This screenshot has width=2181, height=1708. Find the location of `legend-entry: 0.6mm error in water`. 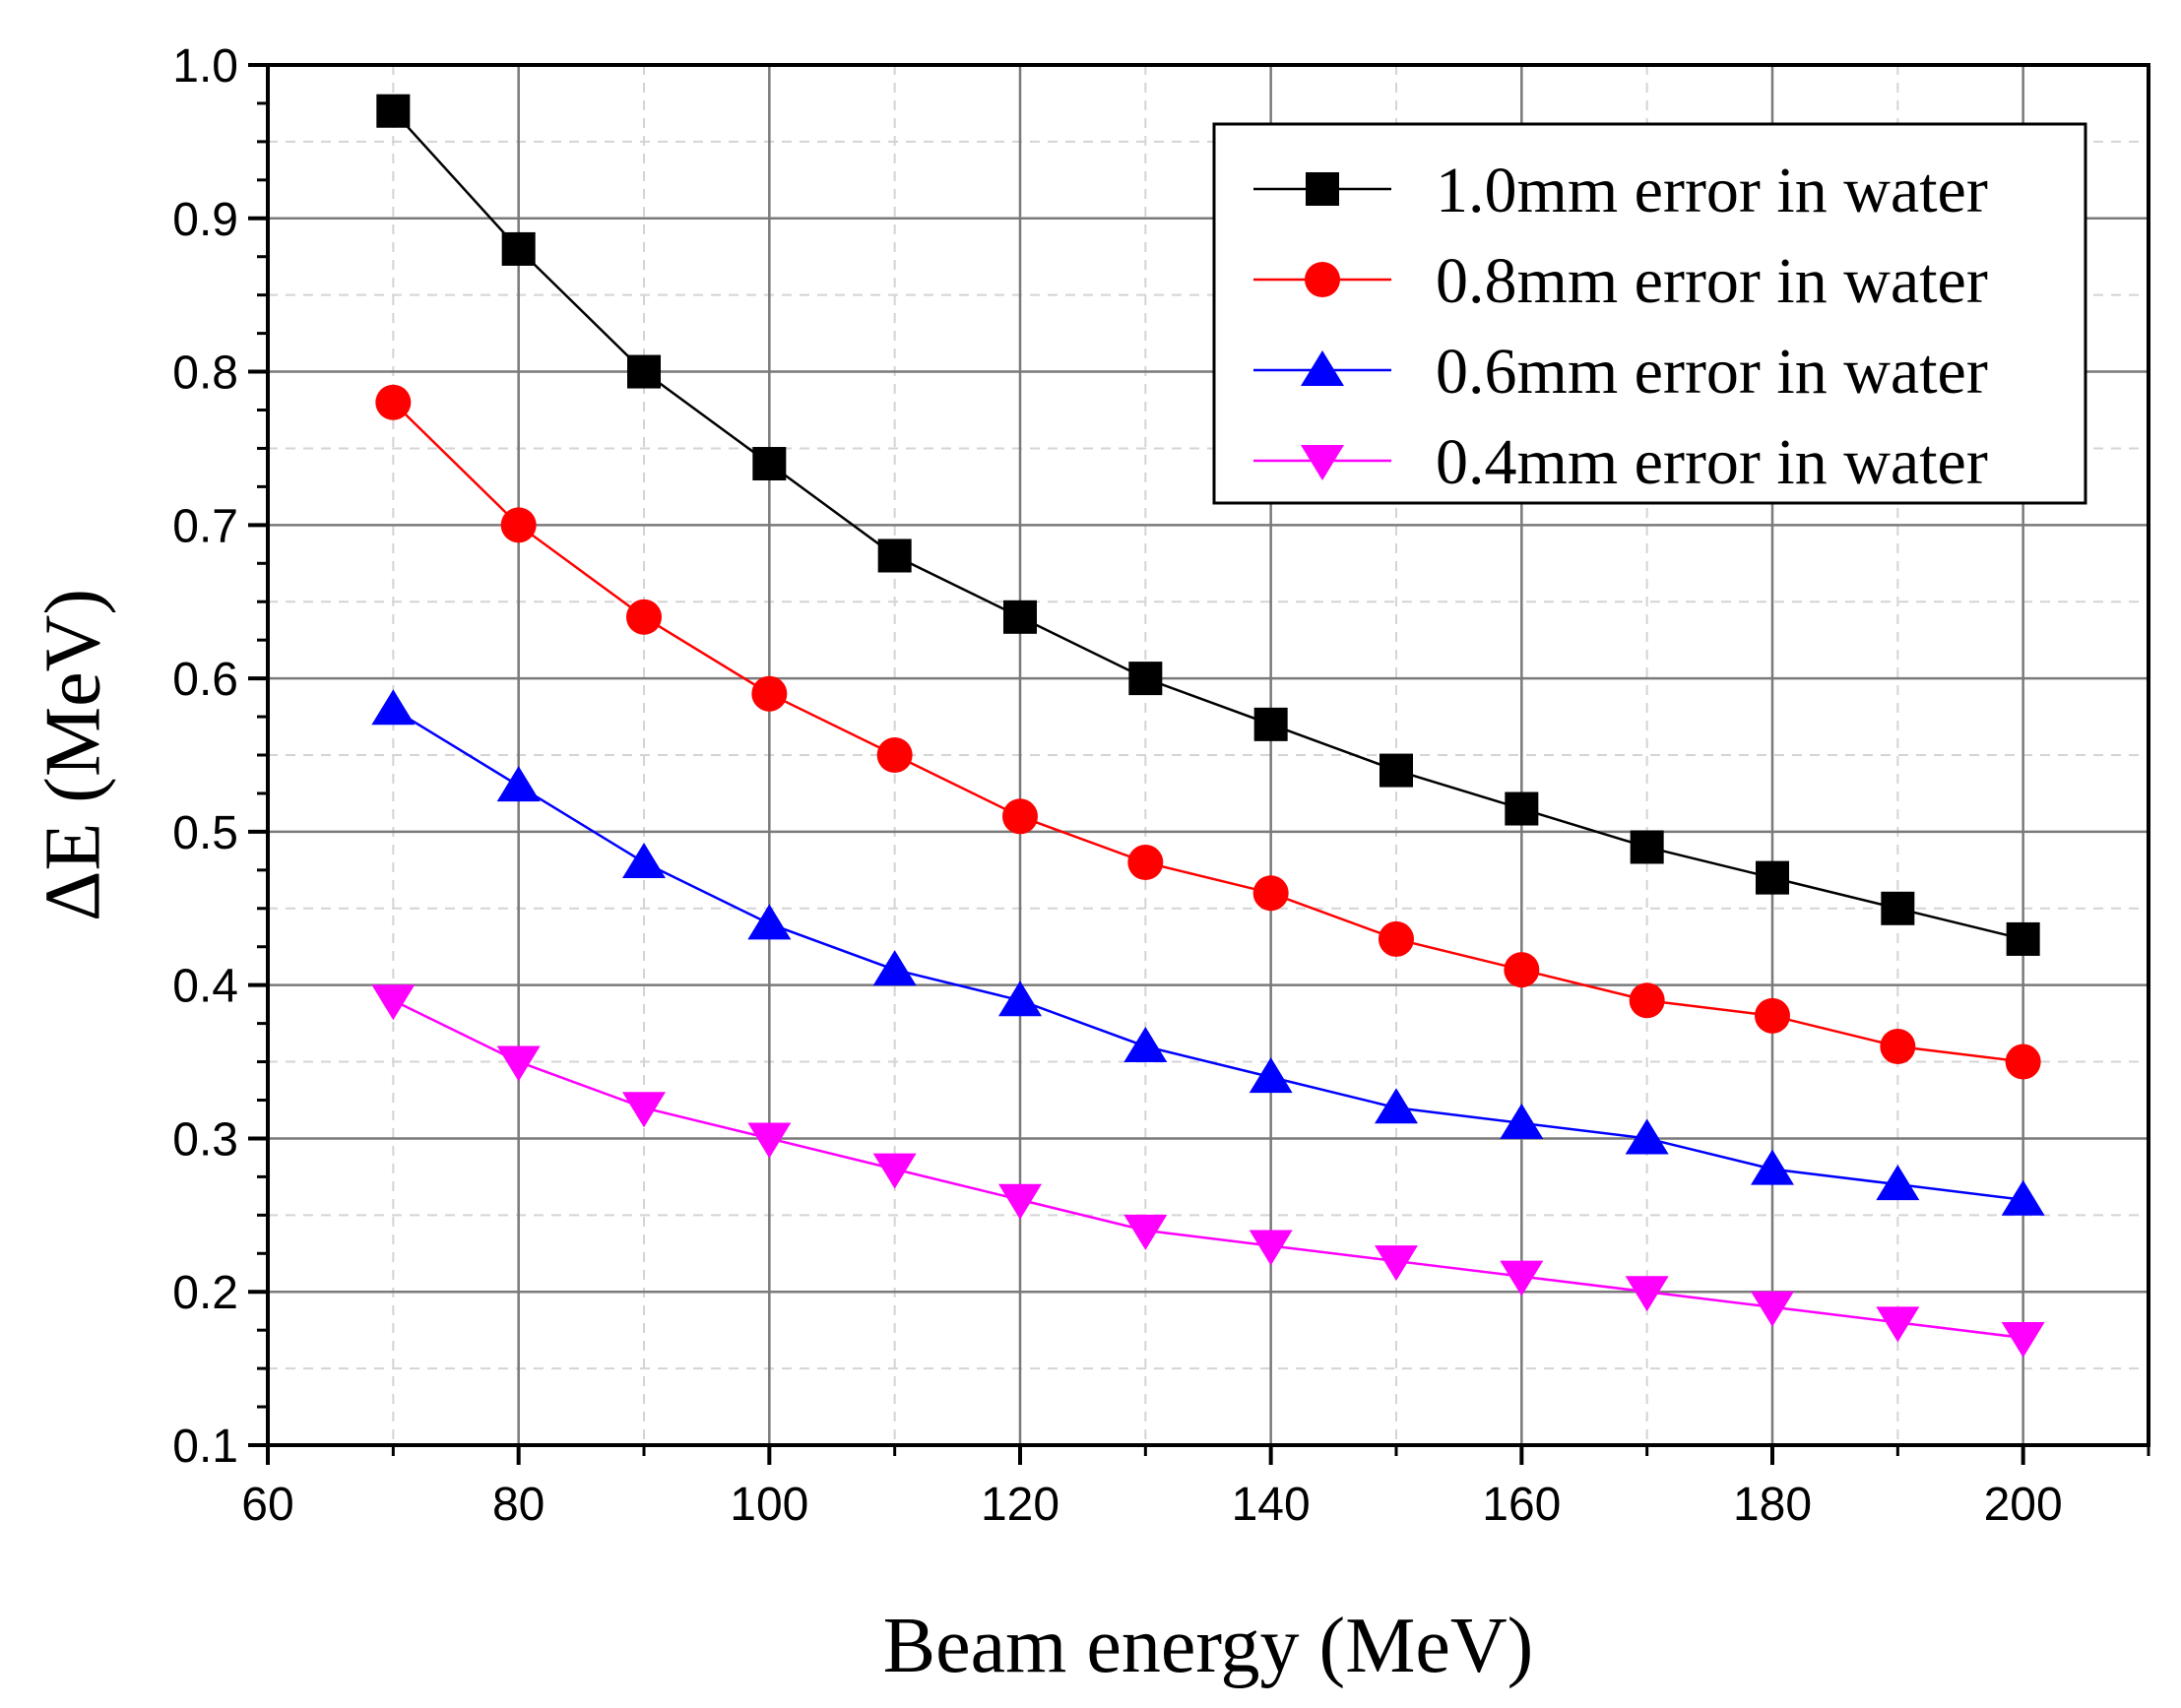

legend-entry: 0.6mm error in water is located at coordinates (1620, 372).